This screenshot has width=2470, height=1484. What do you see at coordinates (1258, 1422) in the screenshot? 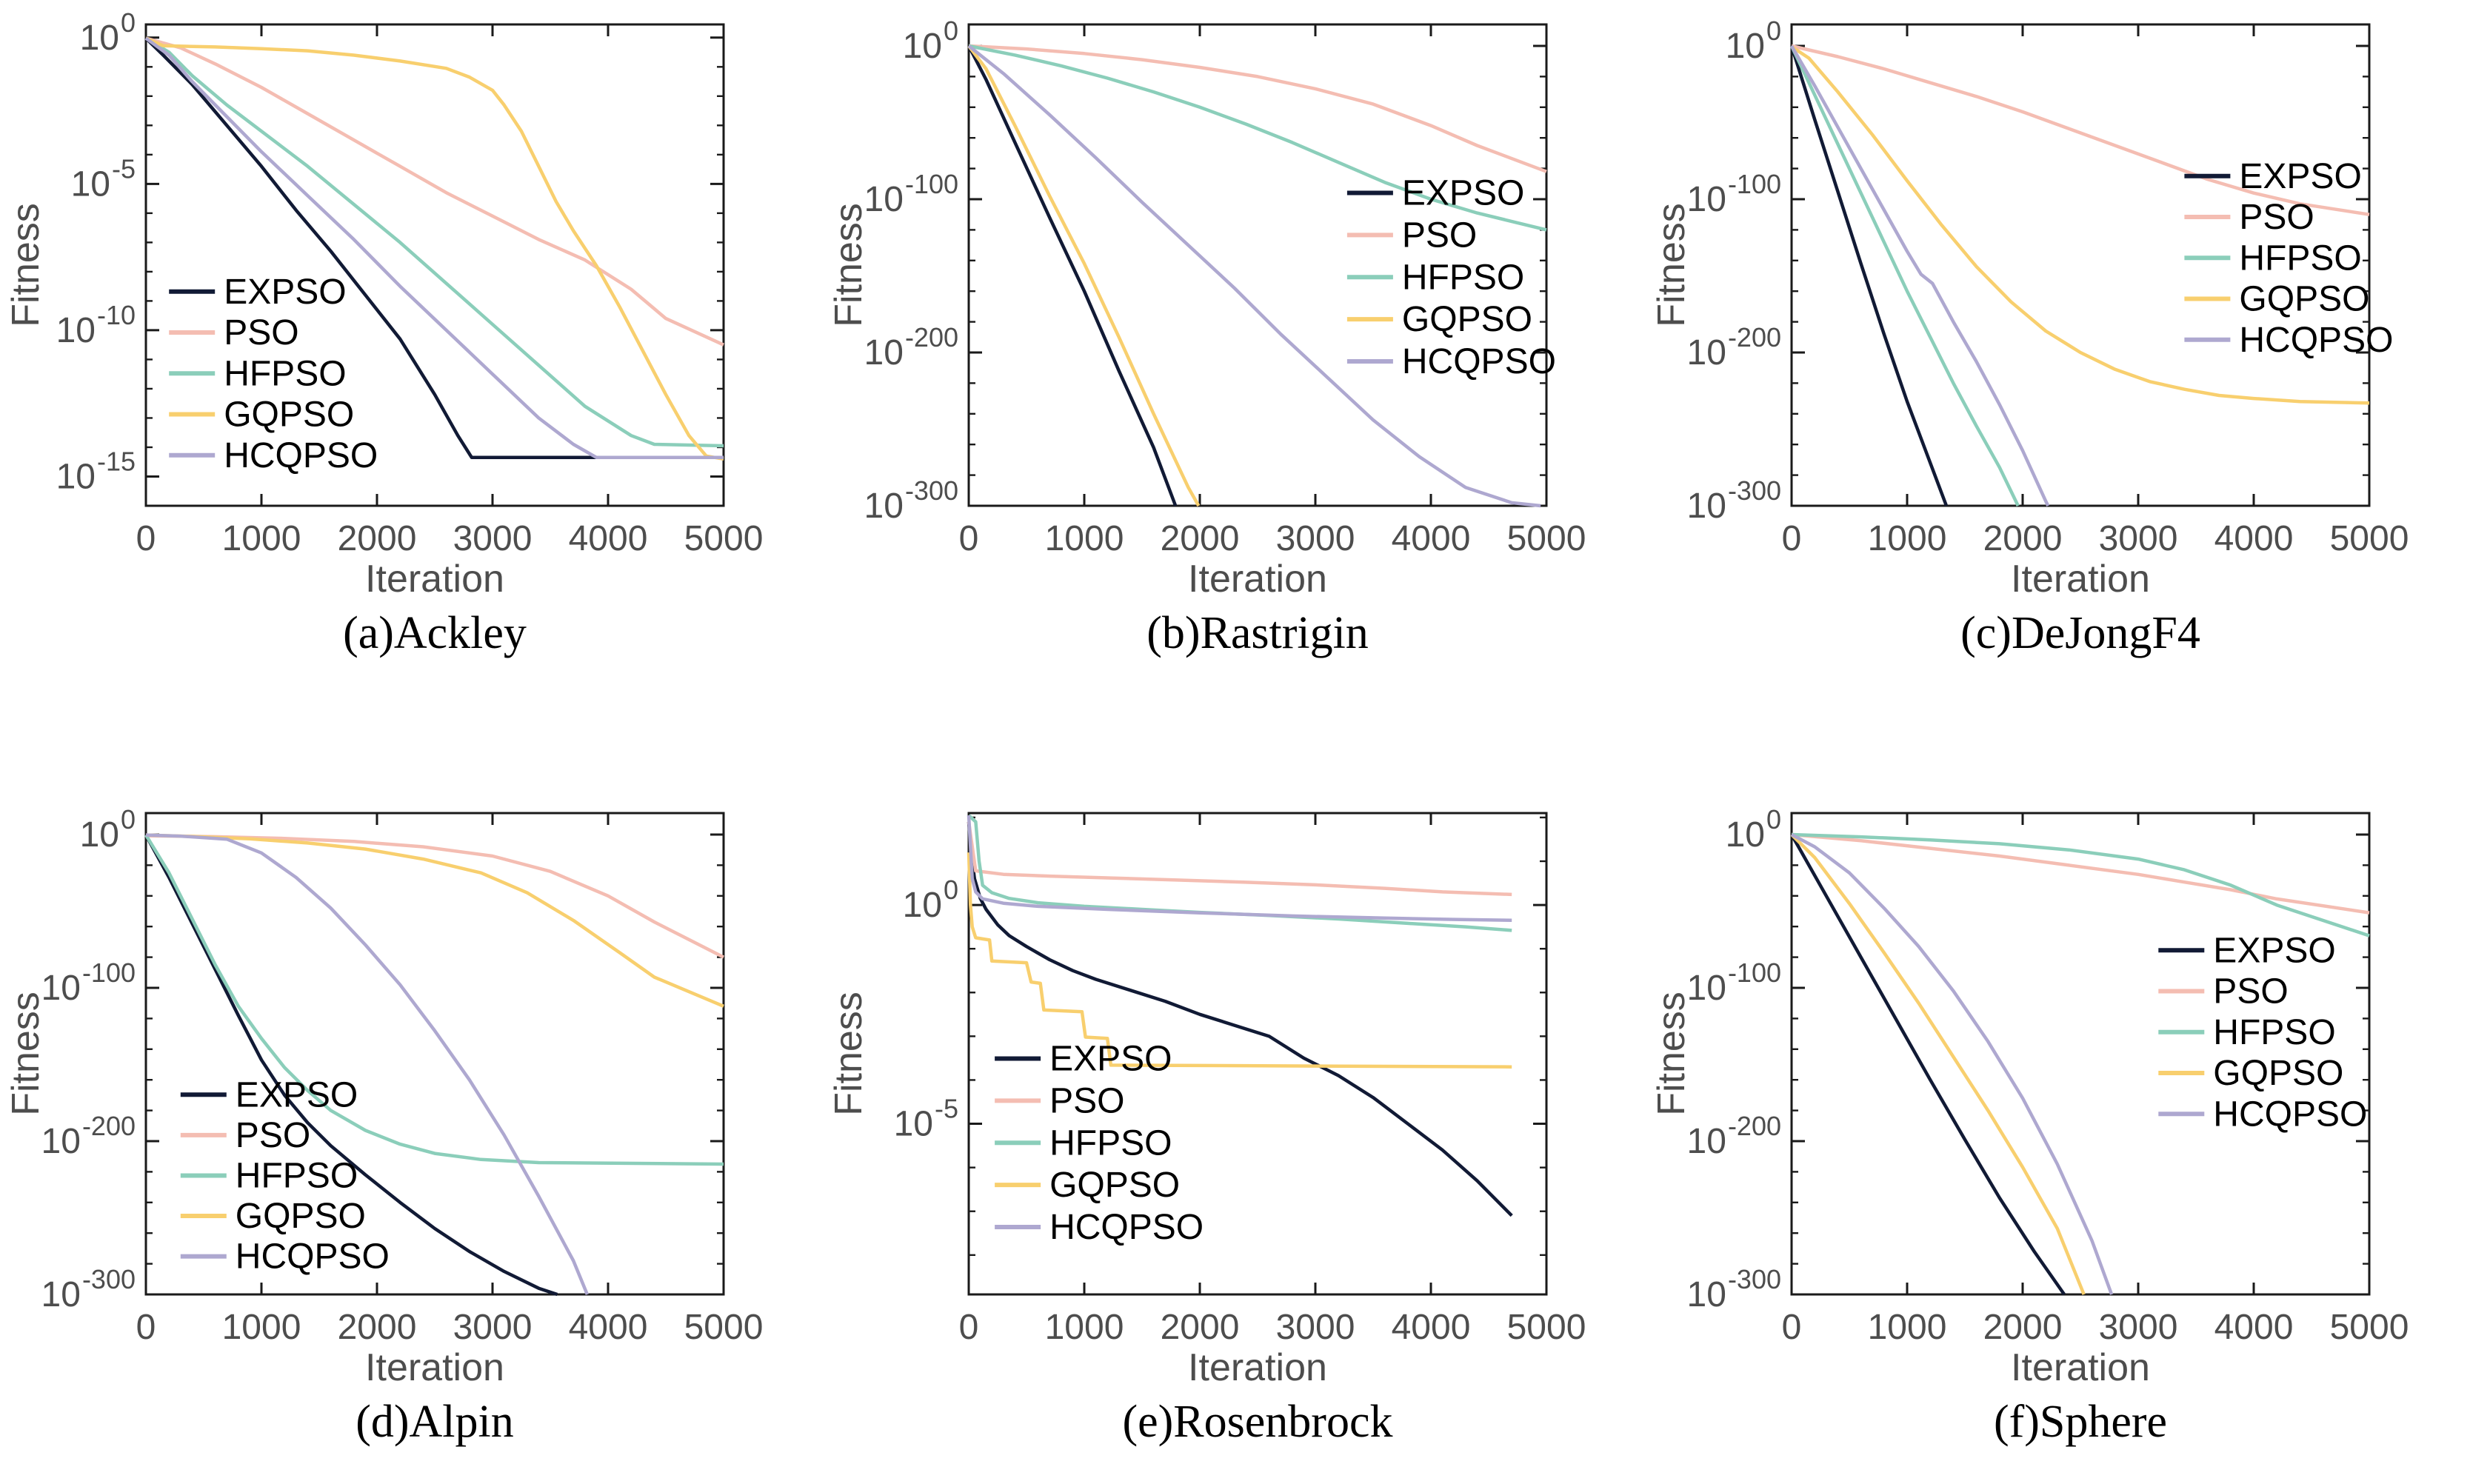
I see `subplot-caption: (e)Rosenbrock` at bounding box center [1258, 1422].